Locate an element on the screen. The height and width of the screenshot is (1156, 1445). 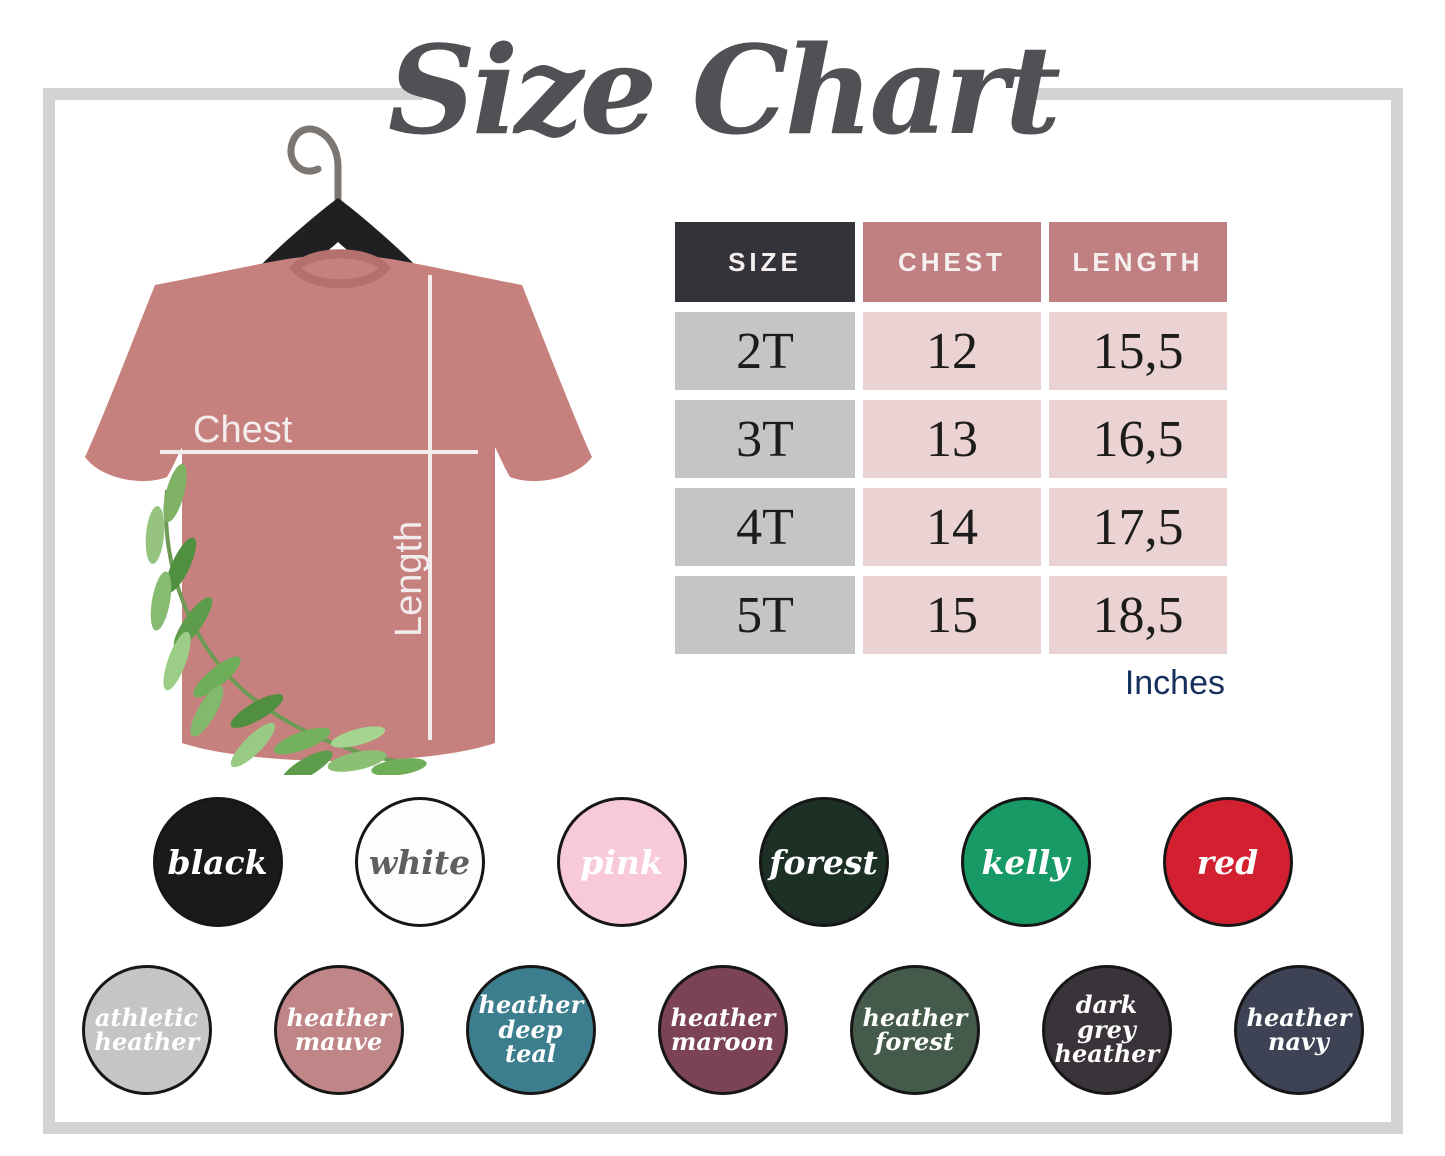
color-swatch-heather-mauve: heather mauve is located at coordinates (338, 1030).